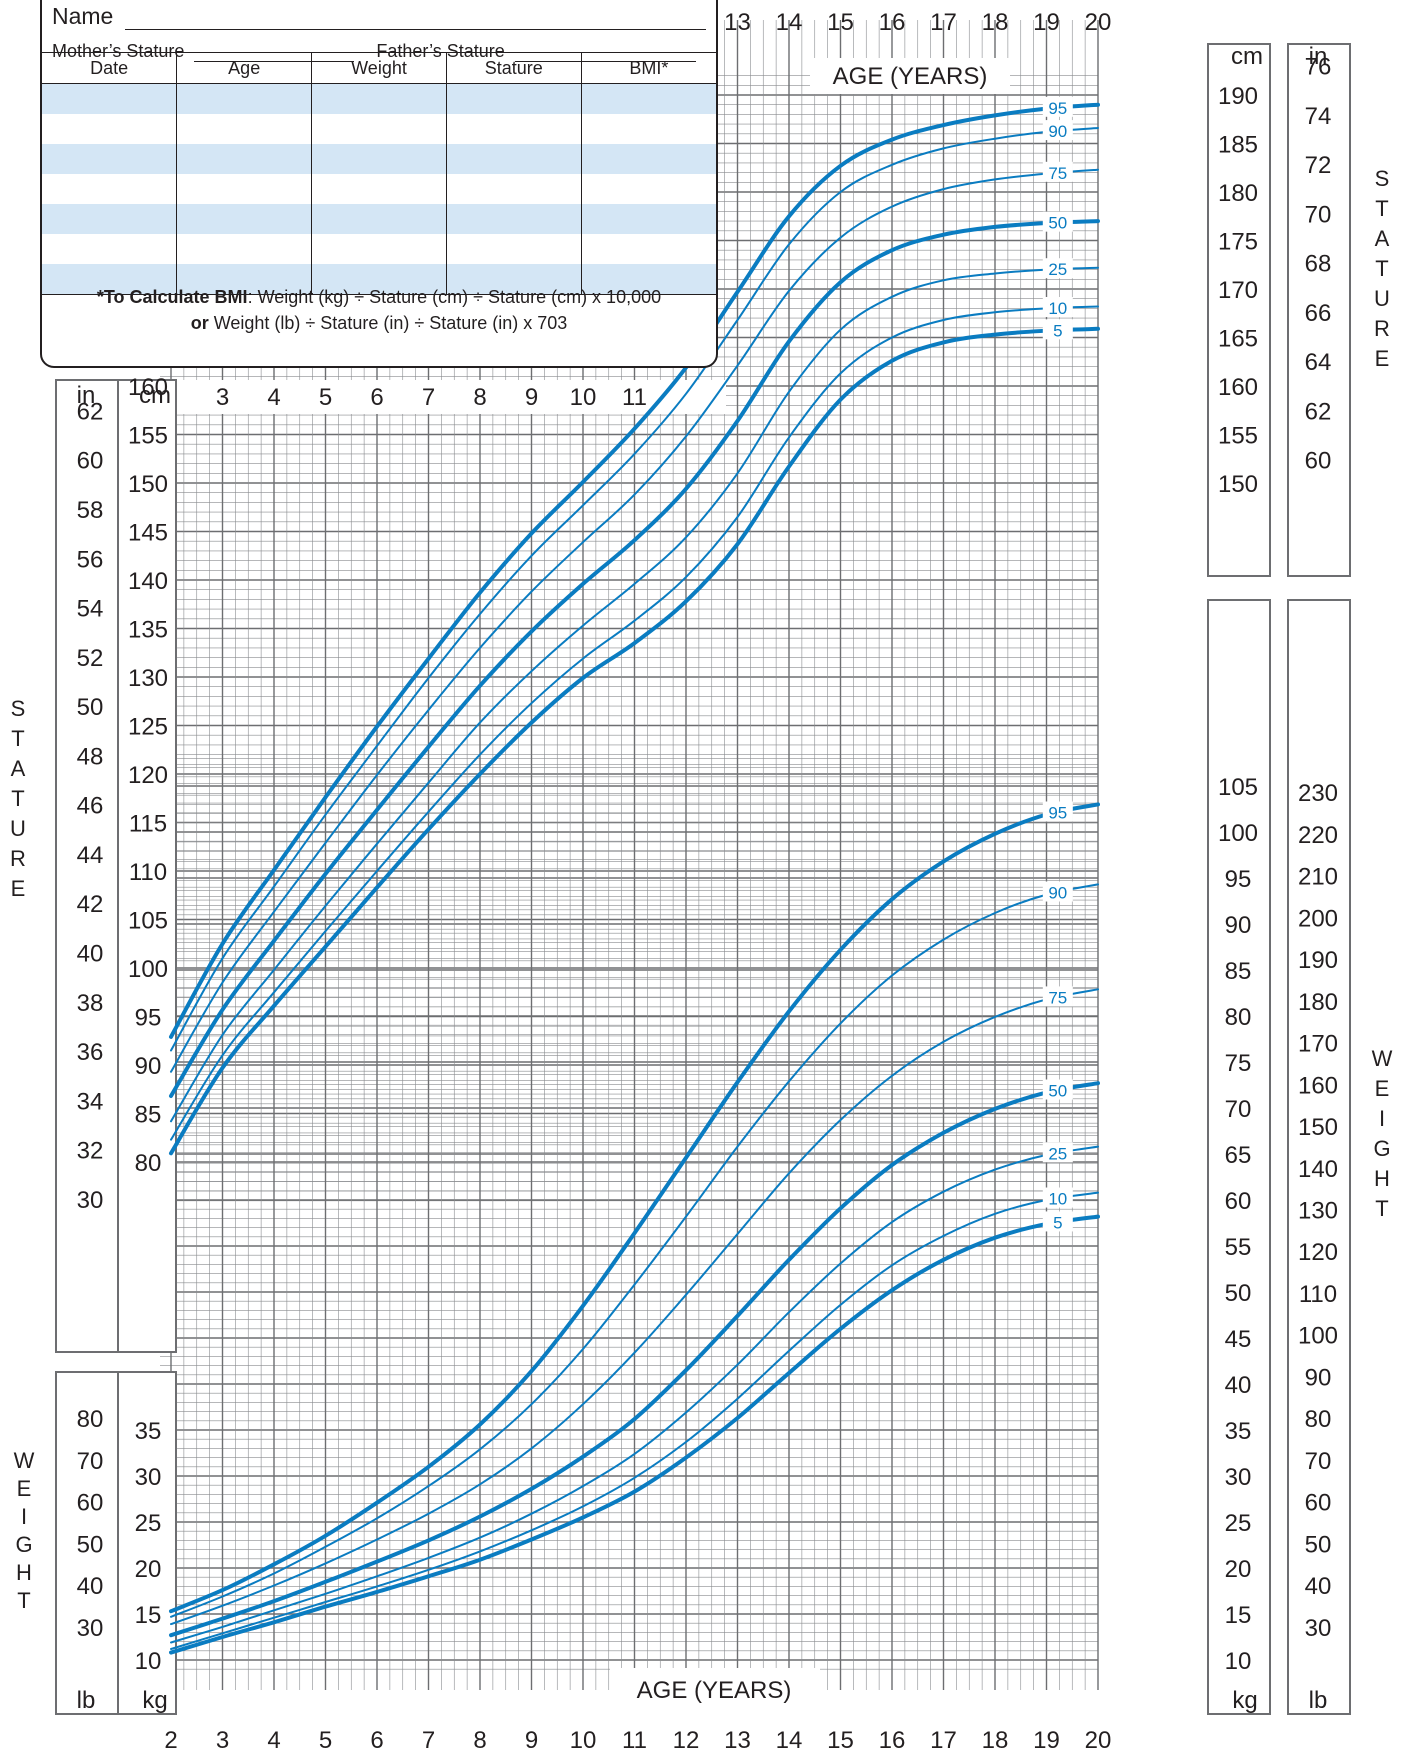  What do you see at coordinates (90, 1628) in the screenshot?
I see `weight-lb-tick: 30` at bounding box center [90, 1628].